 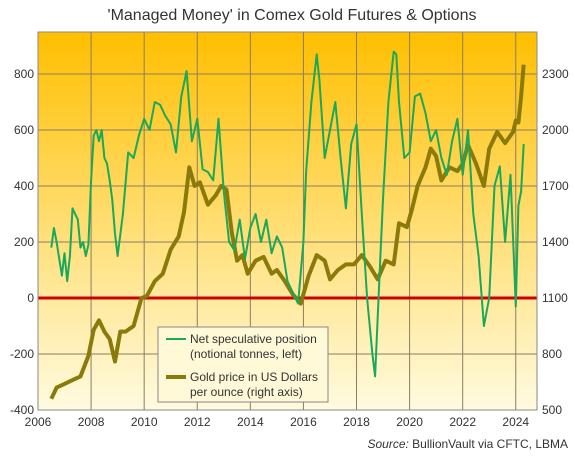 I want to click on x-tick-label: 2020, so click(x=409, y=422).